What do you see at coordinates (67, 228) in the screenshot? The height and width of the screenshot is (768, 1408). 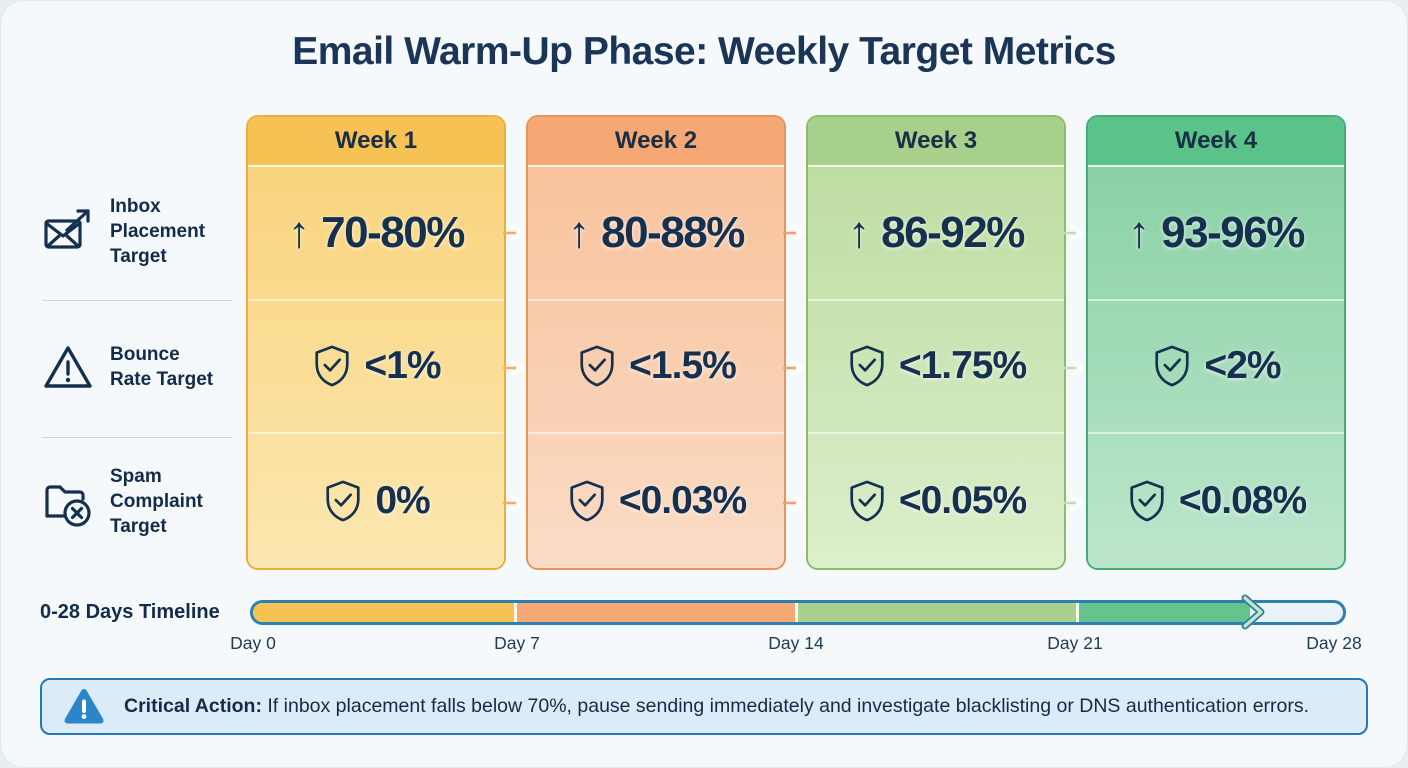 I see `envelope-trend-up-icon` at bounding box center [67, 228].